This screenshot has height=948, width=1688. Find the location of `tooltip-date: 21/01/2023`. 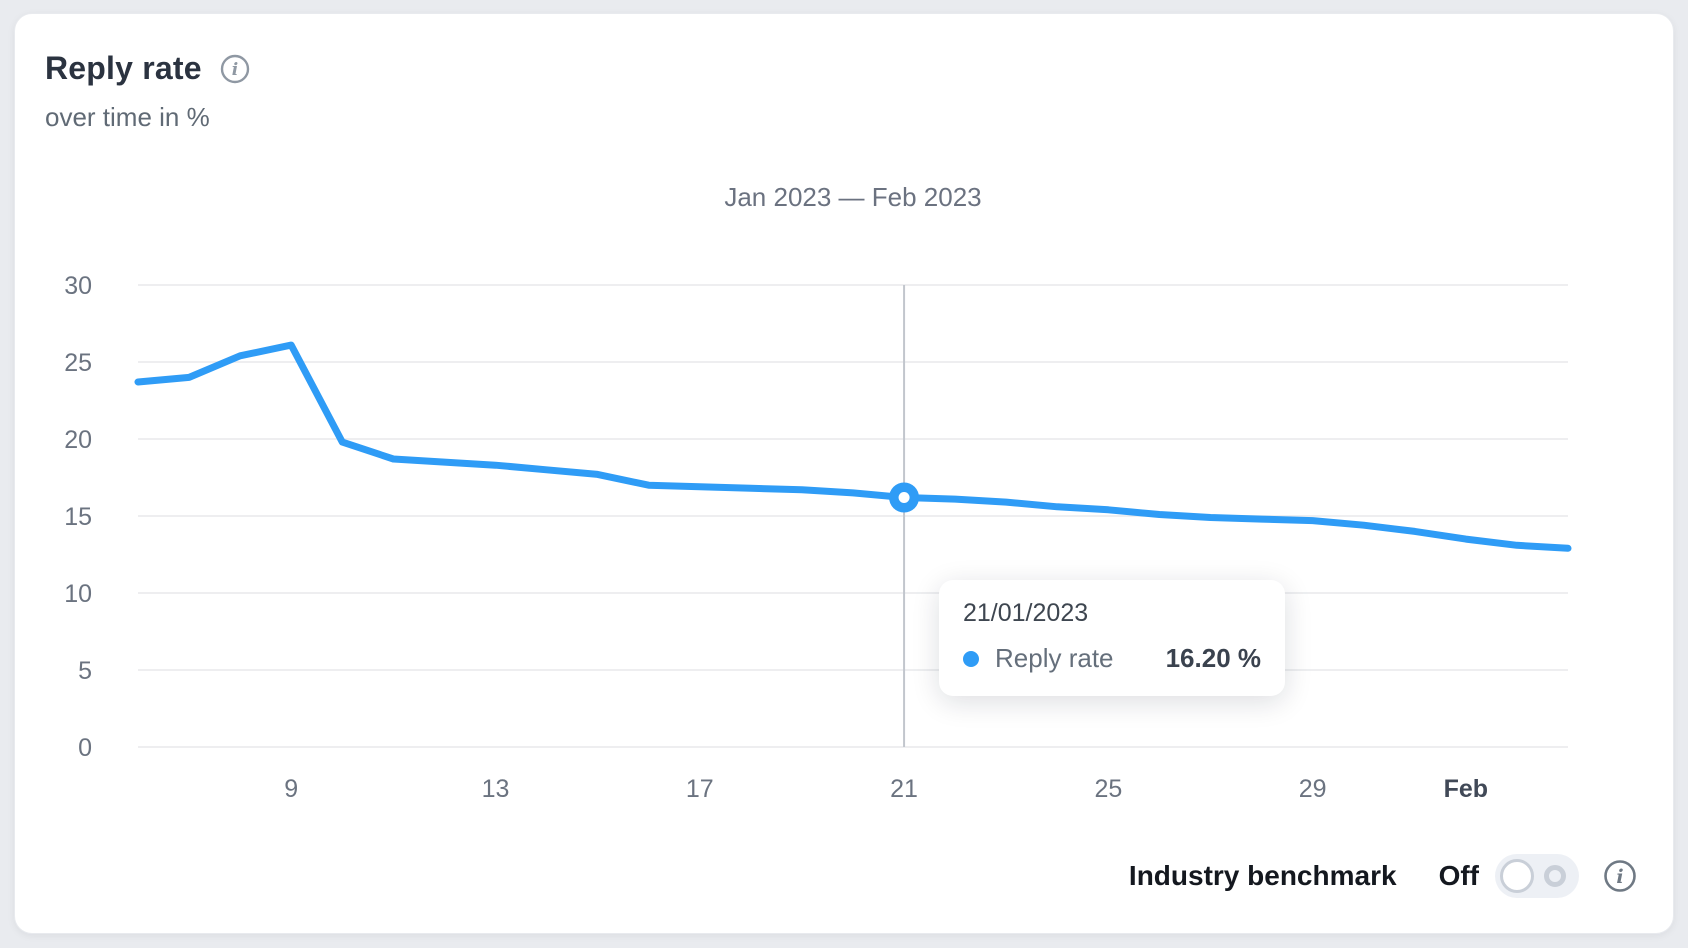

tooltip-date: 21/01/2023 is located at coordinates (1026, 613).